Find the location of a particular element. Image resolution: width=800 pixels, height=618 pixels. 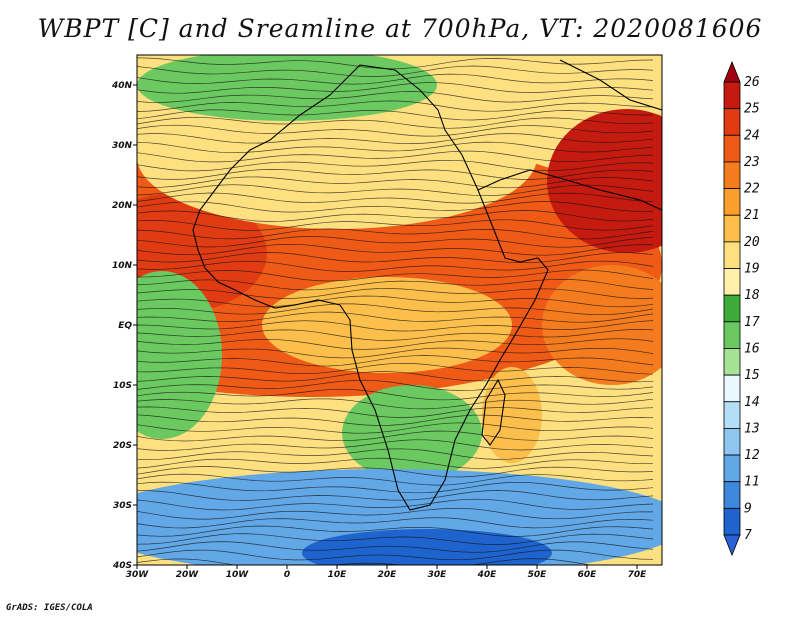

lat-tick-label: 20N is located at coordinates (122, 206).